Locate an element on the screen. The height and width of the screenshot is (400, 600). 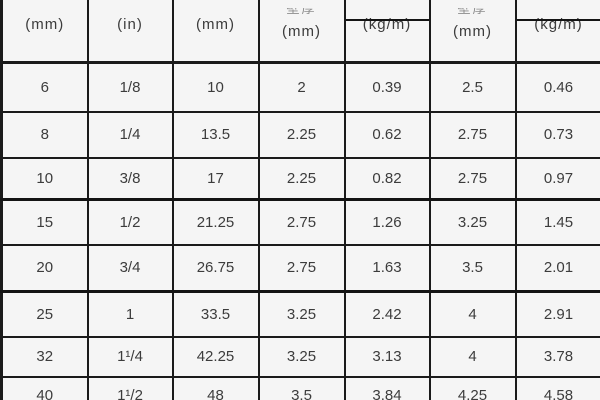
table-row: 20 3/4 26.75 2.75 1.63 3.5 2.01 is located at coordinates (300, 268).